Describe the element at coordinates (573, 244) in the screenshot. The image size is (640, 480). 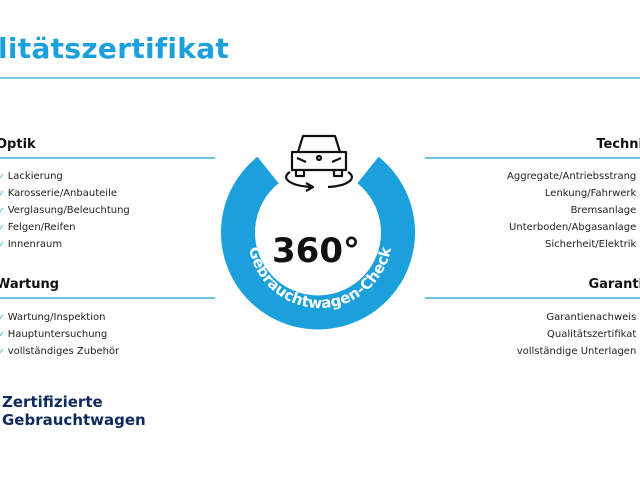
I see `list-item: Sicherheit/Elektrik` at that location.